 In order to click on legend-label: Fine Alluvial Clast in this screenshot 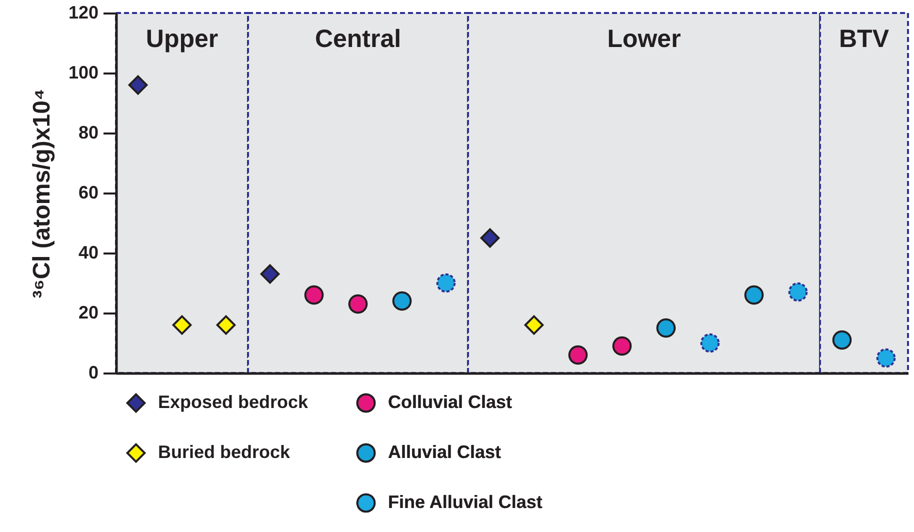, I will do `click(465, 502)`.